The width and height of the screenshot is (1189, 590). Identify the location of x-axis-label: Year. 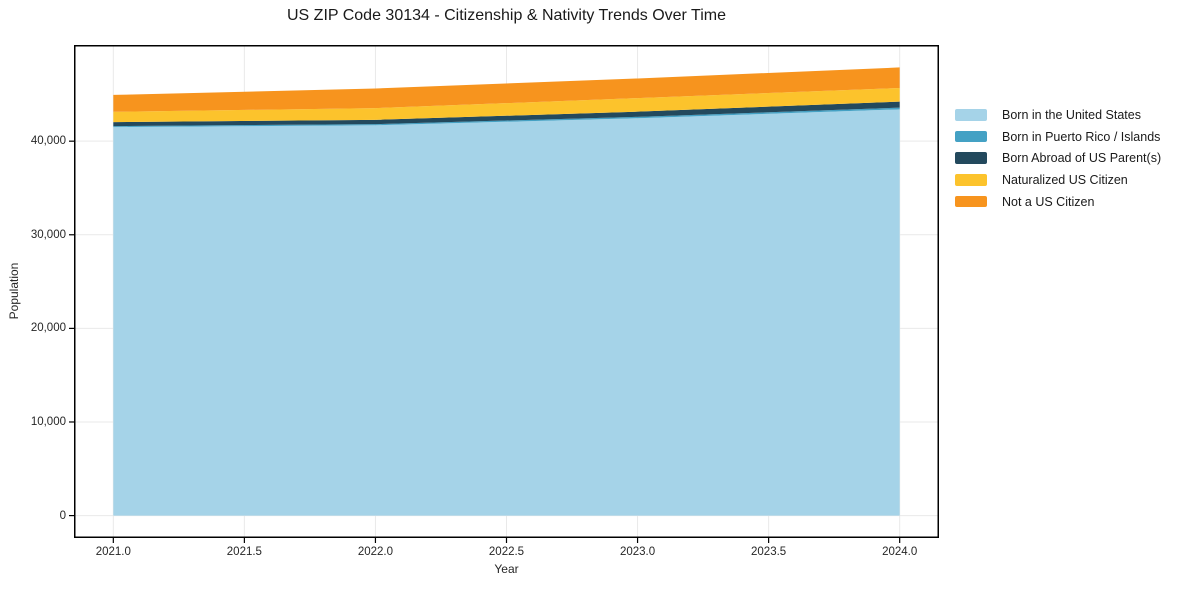
(506, 569).